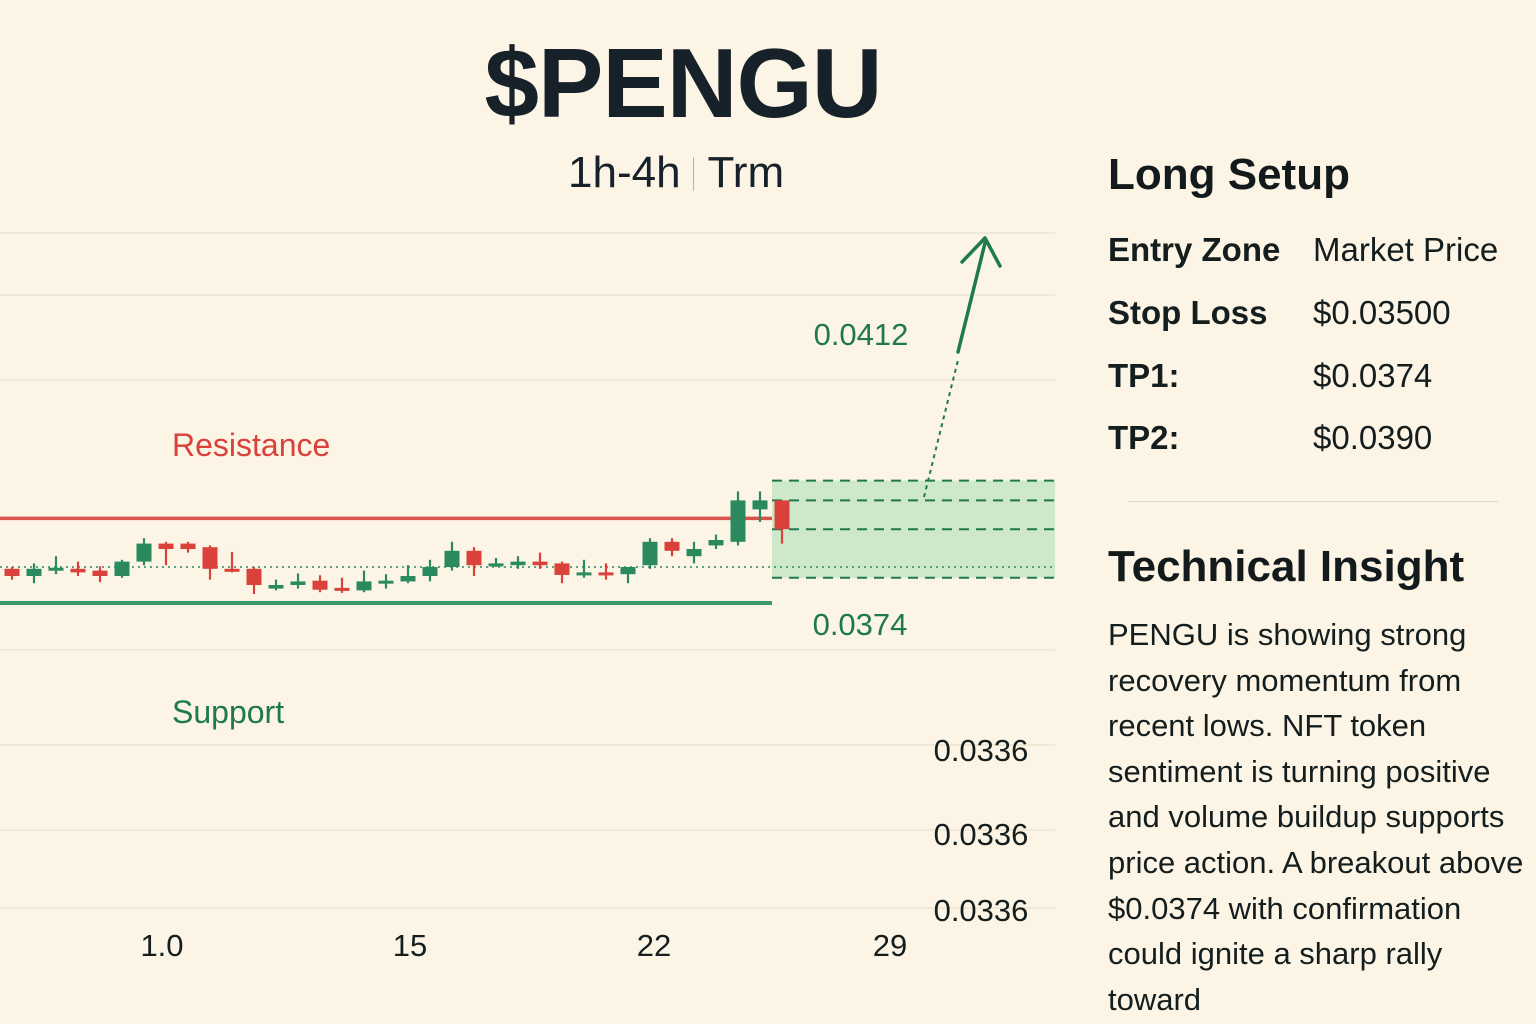 The width and height of the screenshot is (1536, 1024). What do you see at coordinates (251, 445) in the screenshot?
I see `resistance-label: Resistance` at bounding box center [251, 445].